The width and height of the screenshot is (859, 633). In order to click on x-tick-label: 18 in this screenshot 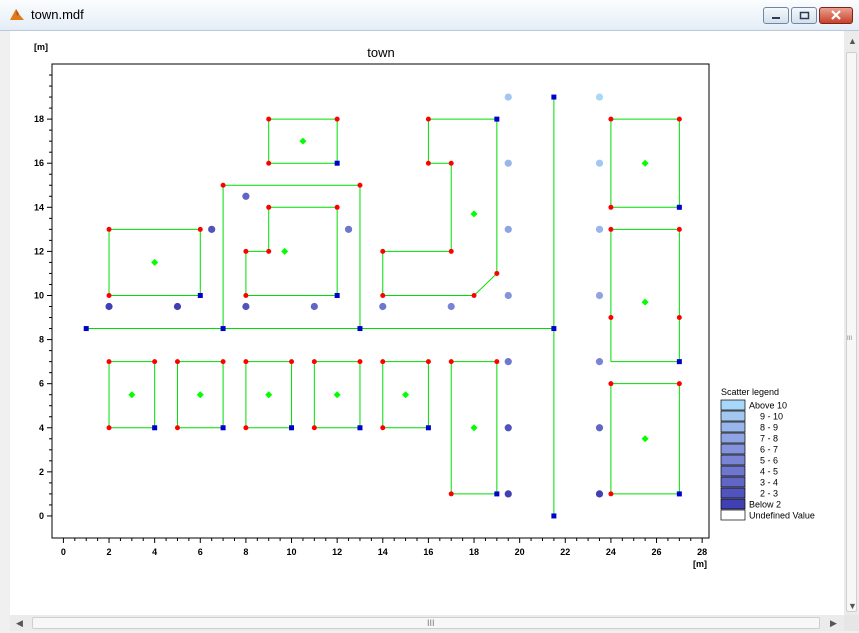, I will do `click(474, 552)`.